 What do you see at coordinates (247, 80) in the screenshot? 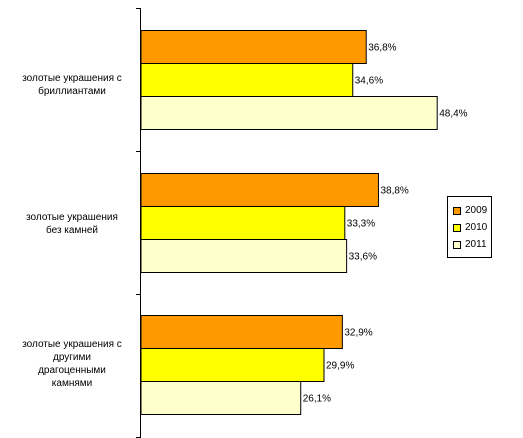
I see `bar-diamonds-2010` at bounding box center [247, 80].